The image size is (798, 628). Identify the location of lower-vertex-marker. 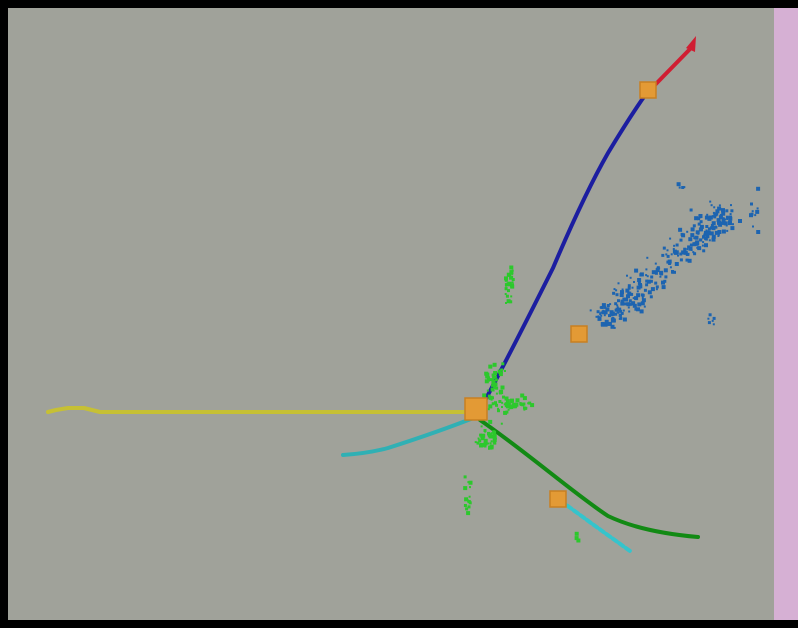
(558, 499).